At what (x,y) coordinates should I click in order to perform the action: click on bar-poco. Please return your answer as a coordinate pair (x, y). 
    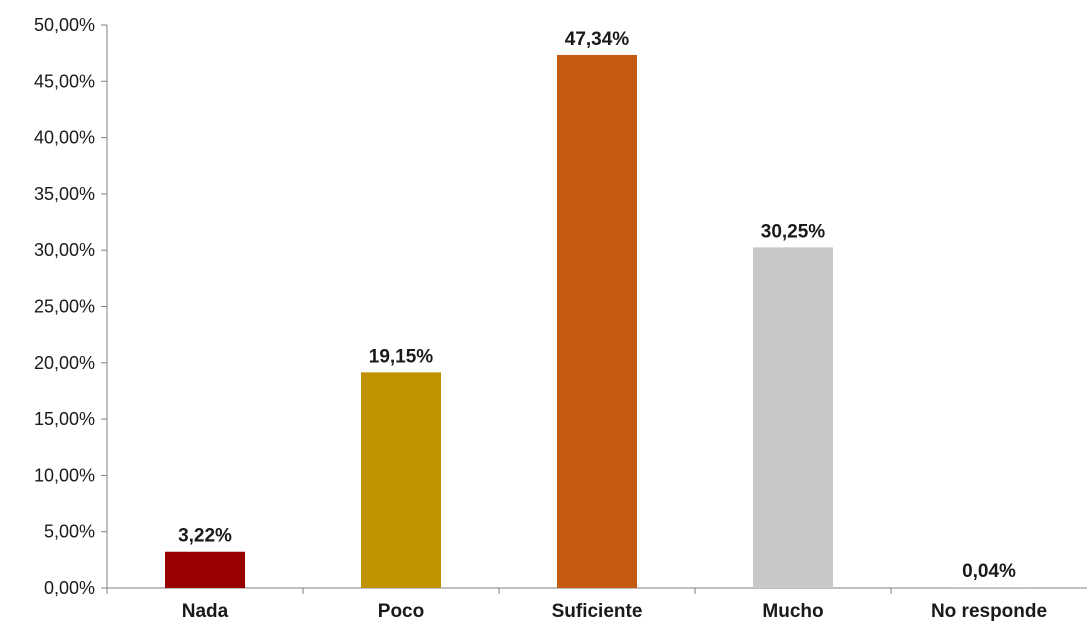
    Looking at the image, I should click on (401, 480).